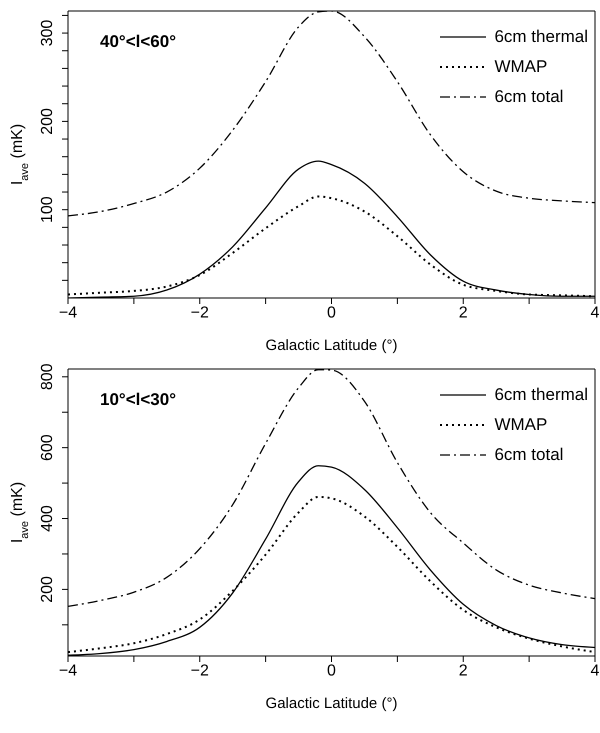 The image size is (600, 733). Describe the element at coordinates (47, 518) in the screenshot. I see `y-tick-label: 400` at that location.